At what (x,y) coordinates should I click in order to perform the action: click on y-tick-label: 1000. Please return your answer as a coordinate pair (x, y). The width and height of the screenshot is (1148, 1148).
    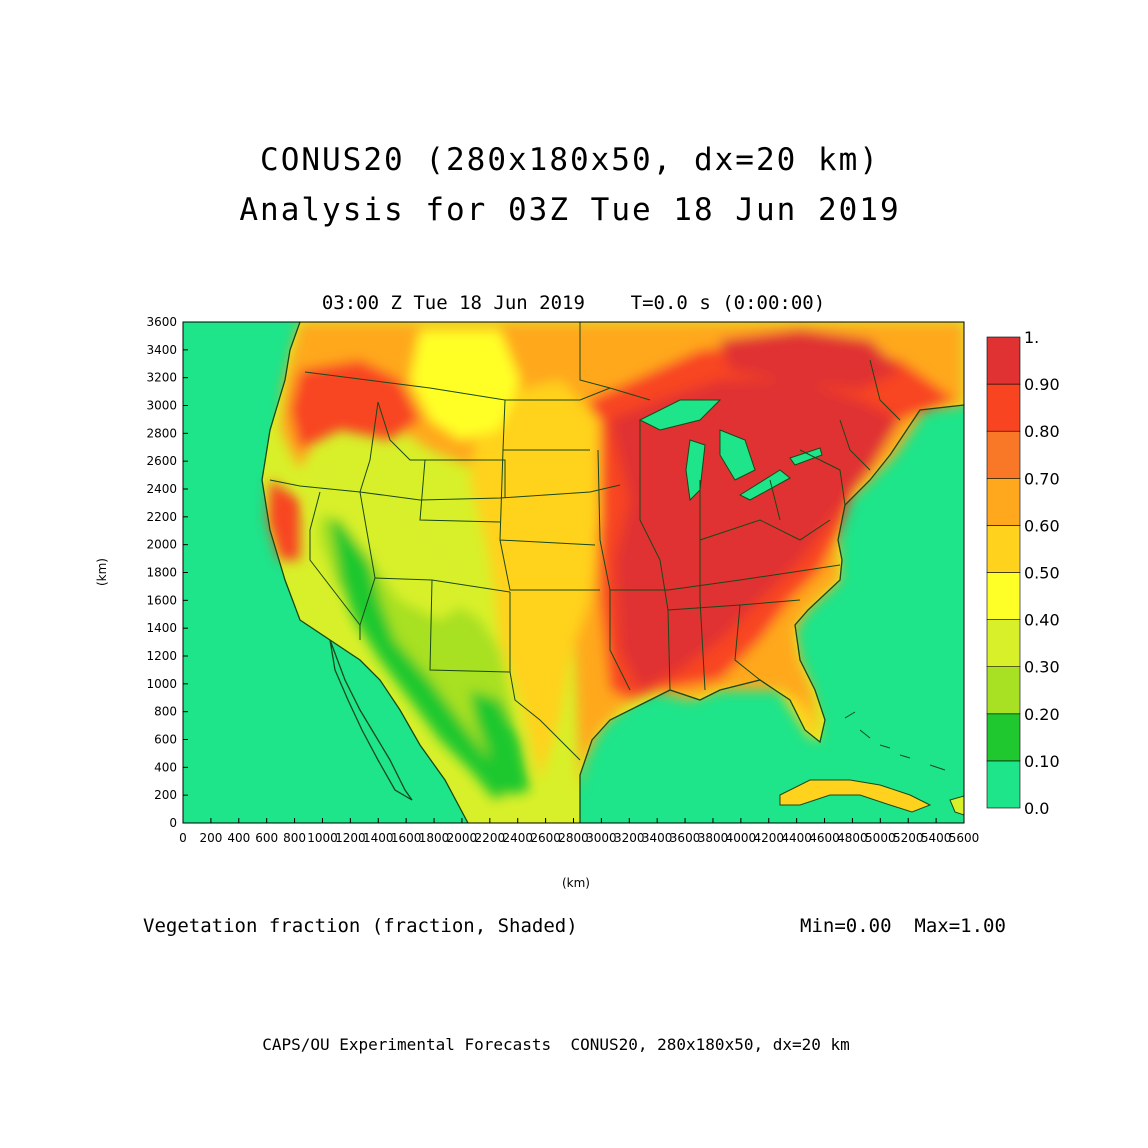
    Looking at the image, I should click on (161, 684).